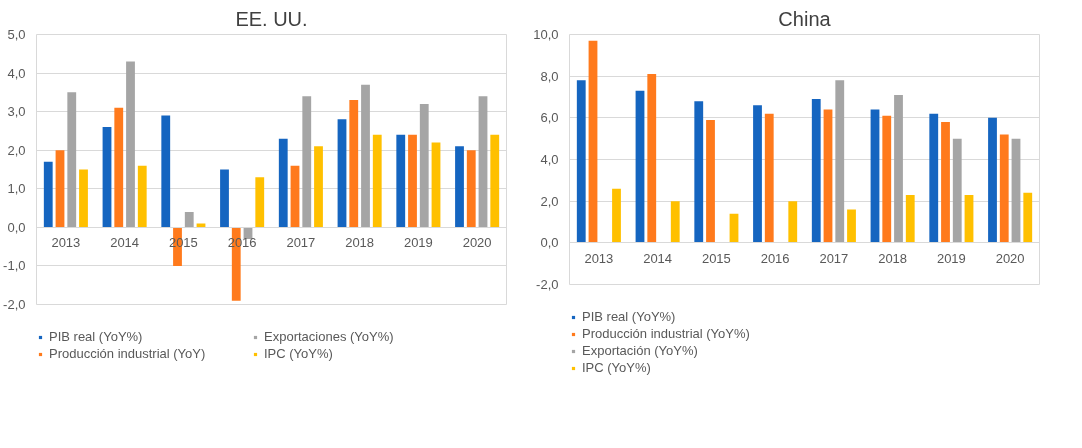 The width and height of the screenshot is (1082, 448). What do you see at coordinates (271, 18) in the screenshot?
I see `chart-title: EE. UU.` at bounding box center [271, 18].